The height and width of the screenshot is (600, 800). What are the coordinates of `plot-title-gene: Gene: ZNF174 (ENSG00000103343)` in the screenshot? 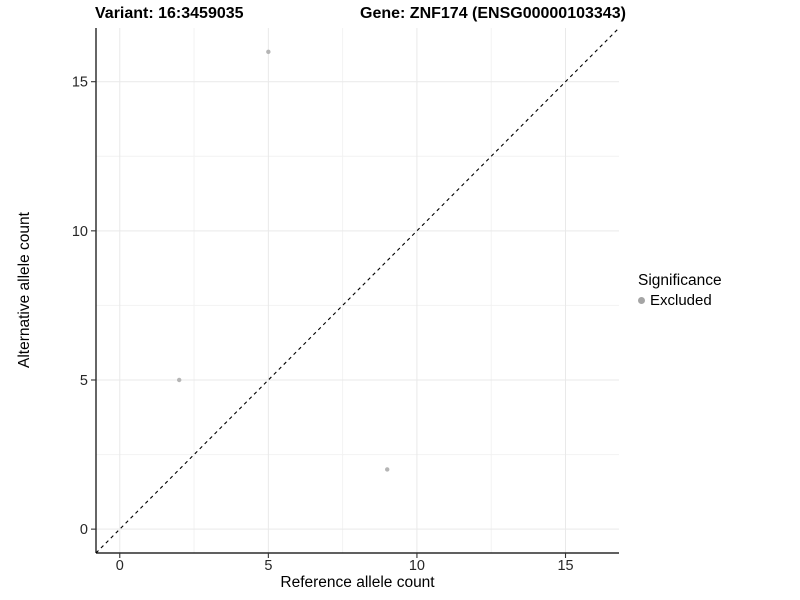 It's located at (493, 13).